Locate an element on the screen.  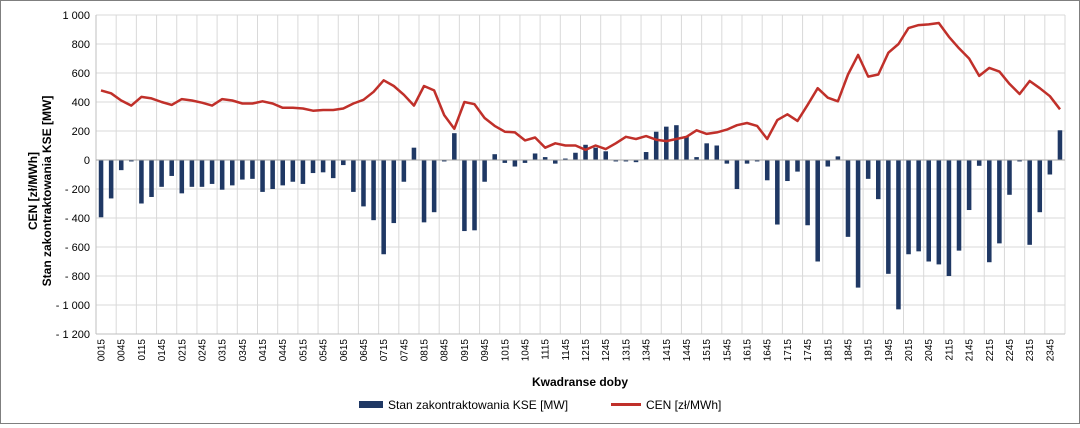
x-tick-label: 1915 is located at coordinates (869, 350).